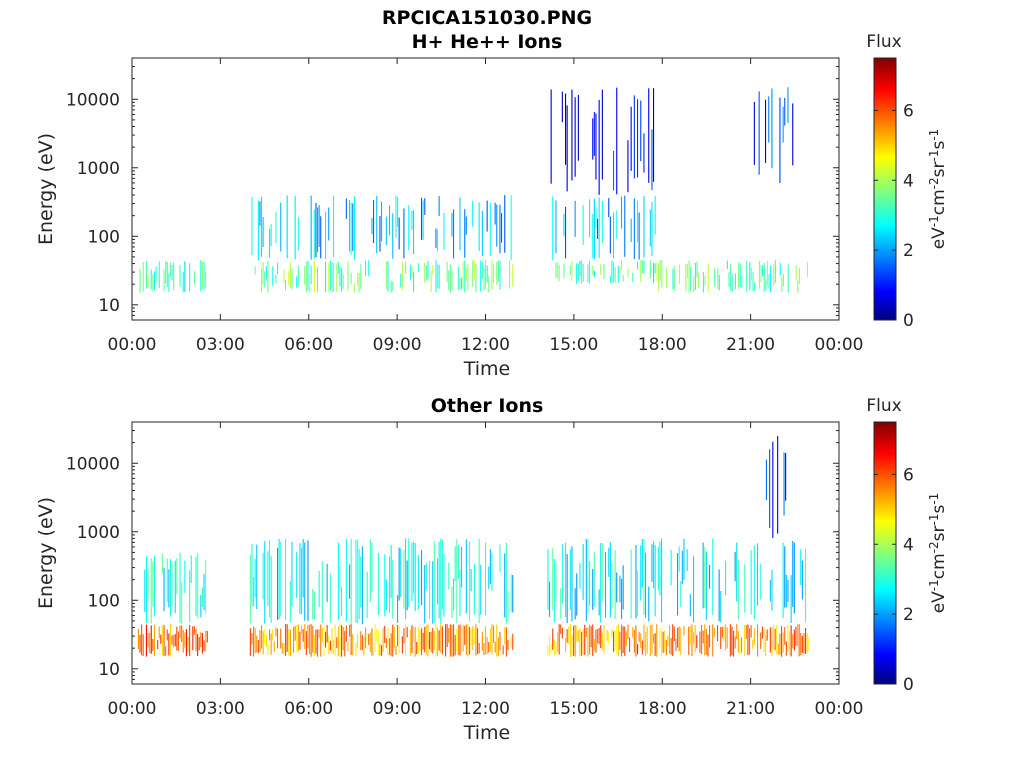 This screenshot has width=1024, height=768. Describe the element at coordinates (109, 306) in the screenshot. I see `y-tick-label: 10` at that location.